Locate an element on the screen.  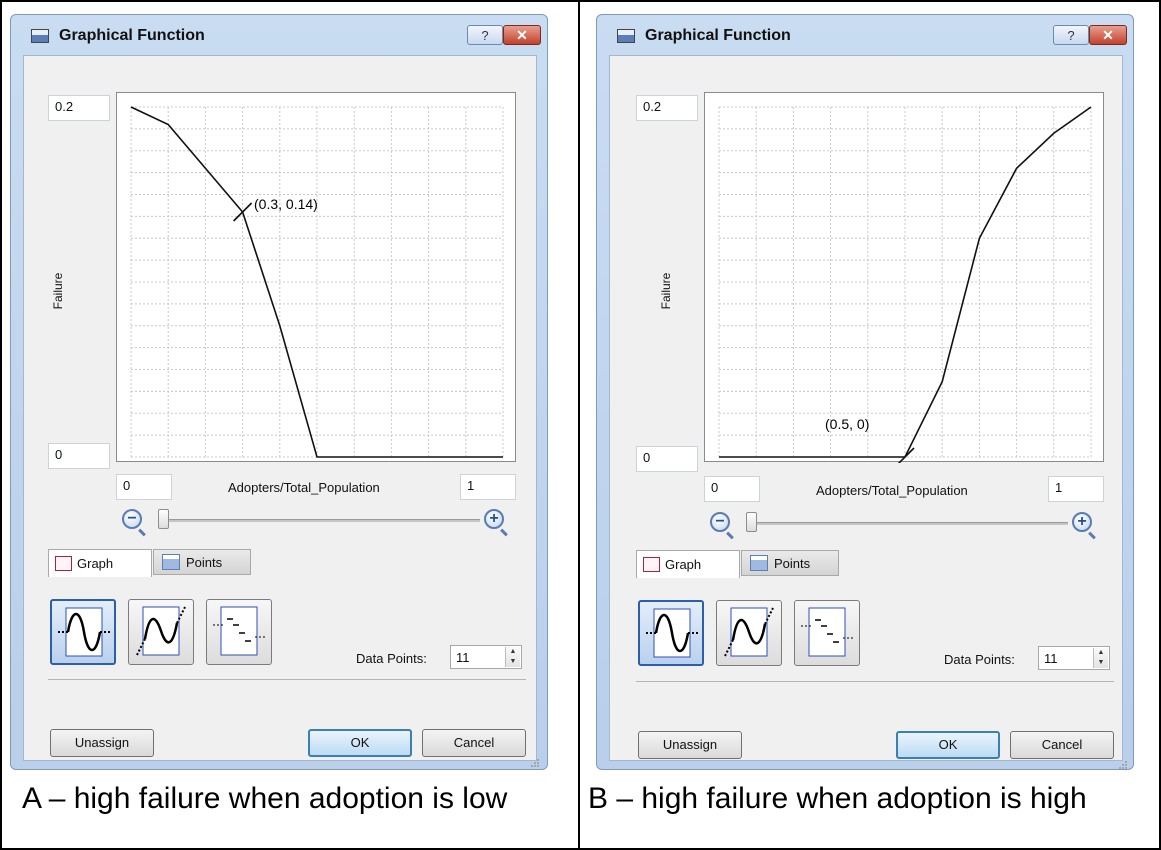
panel-caption: B – high failure when adoption is high is located at coordinates (837, 798).